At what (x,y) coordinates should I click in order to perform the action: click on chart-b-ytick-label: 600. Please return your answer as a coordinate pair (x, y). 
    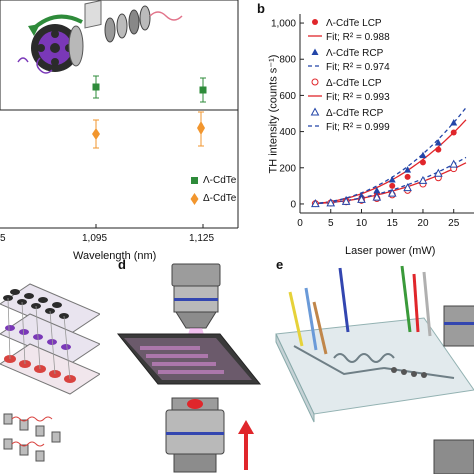
    Looking at the image, I should click on (287, 96).